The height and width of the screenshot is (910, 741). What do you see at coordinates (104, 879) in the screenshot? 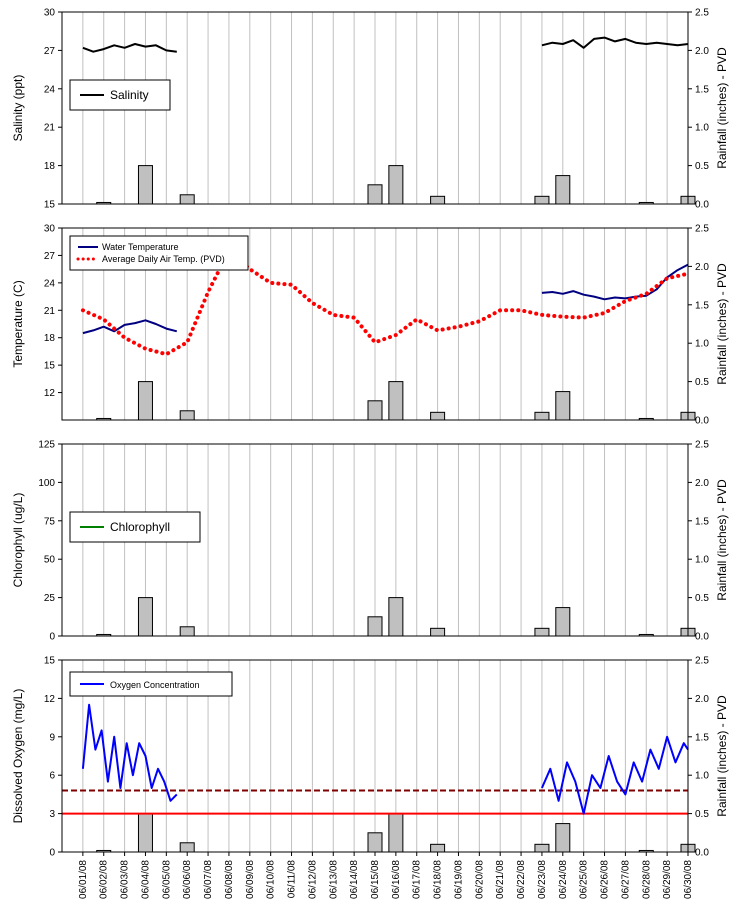
I see `x-tick-label: 06/02/08` at bounding box center [104, 879].